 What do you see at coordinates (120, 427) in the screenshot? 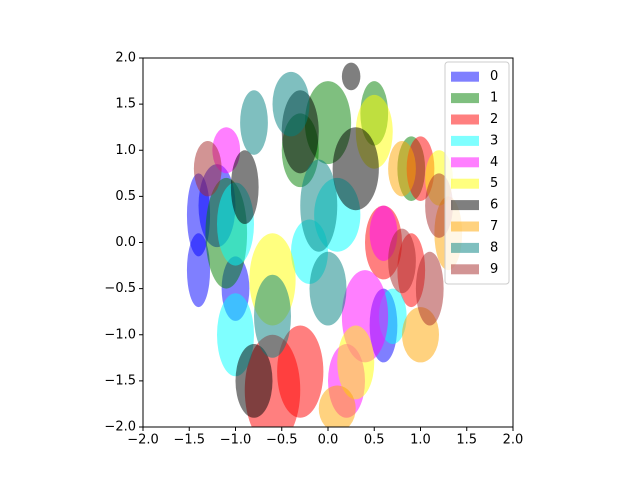
I see `y-tick-label: −2.0` at bounding box center [120, 427].